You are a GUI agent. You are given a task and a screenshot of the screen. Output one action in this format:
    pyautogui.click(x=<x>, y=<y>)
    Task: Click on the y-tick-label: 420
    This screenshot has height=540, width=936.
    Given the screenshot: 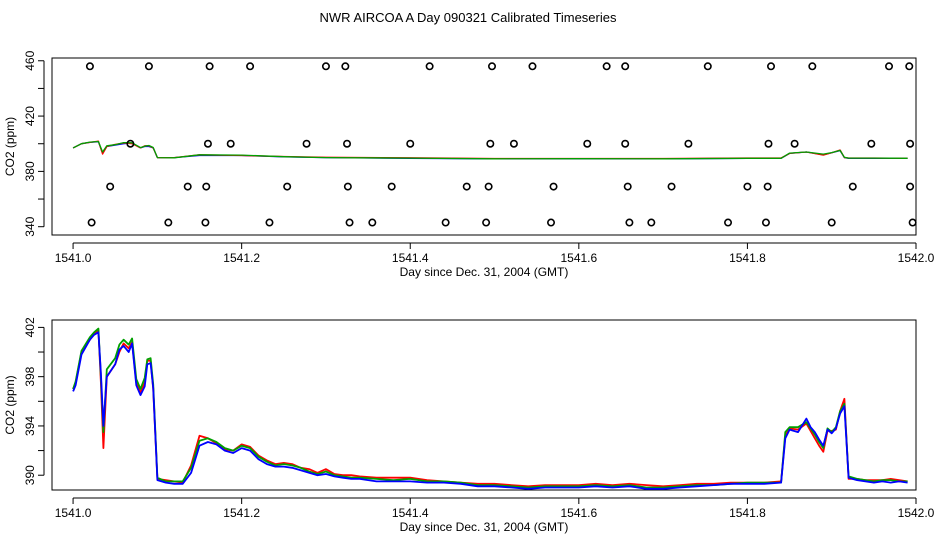 What is the action you would take?
    pyautogui.click(x=30, y=116)
    